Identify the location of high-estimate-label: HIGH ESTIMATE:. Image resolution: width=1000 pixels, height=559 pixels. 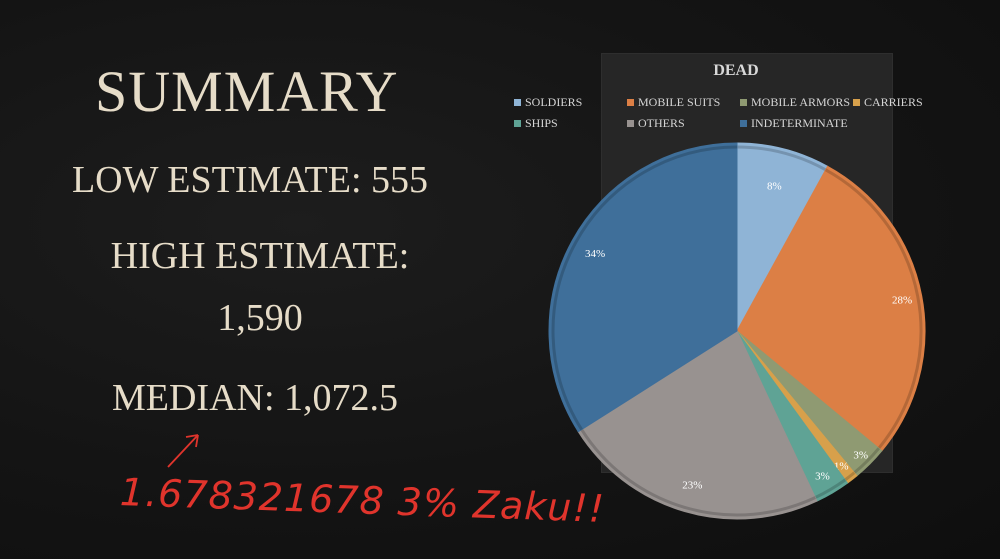
(260, 256).